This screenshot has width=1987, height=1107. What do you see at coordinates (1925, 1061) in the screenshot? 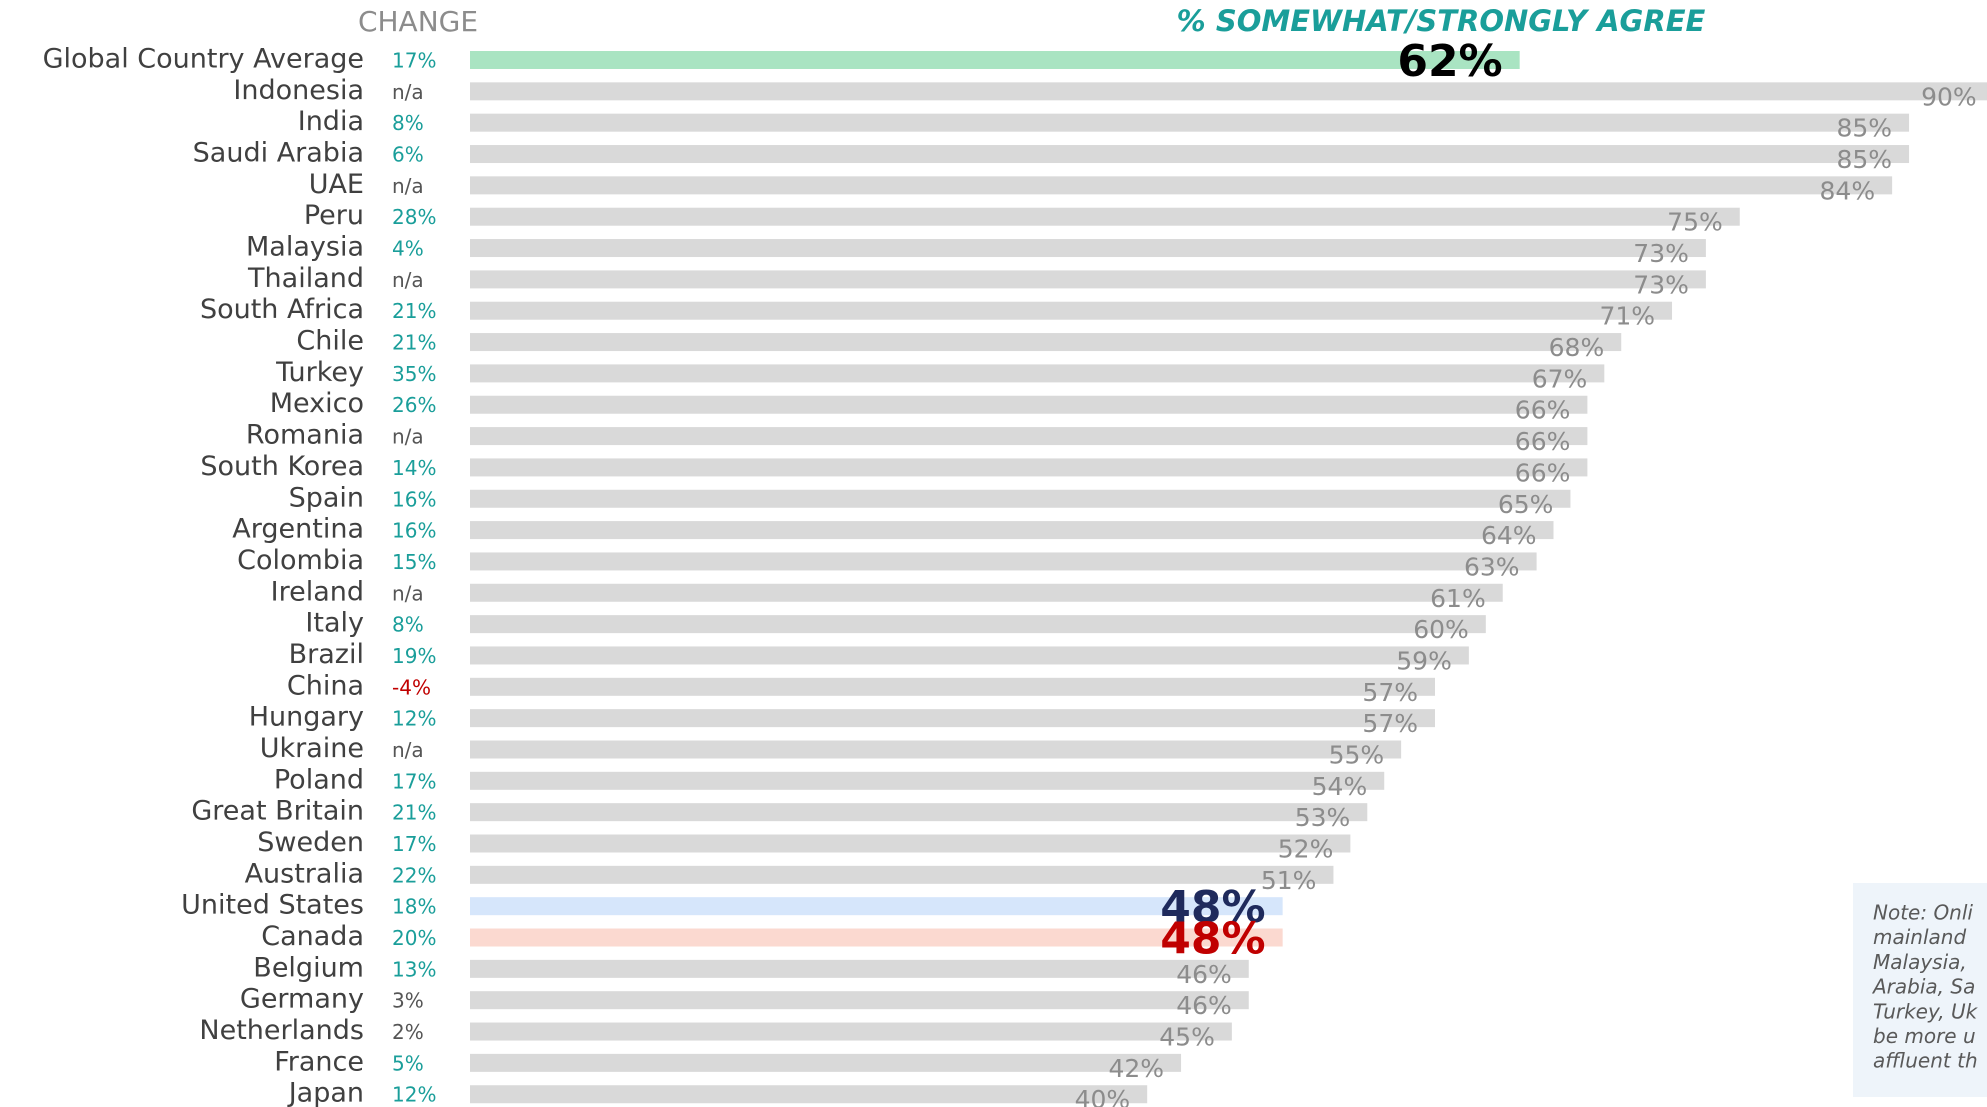
I see `note-text: affluent th` at bounding box center [1925, 1061].